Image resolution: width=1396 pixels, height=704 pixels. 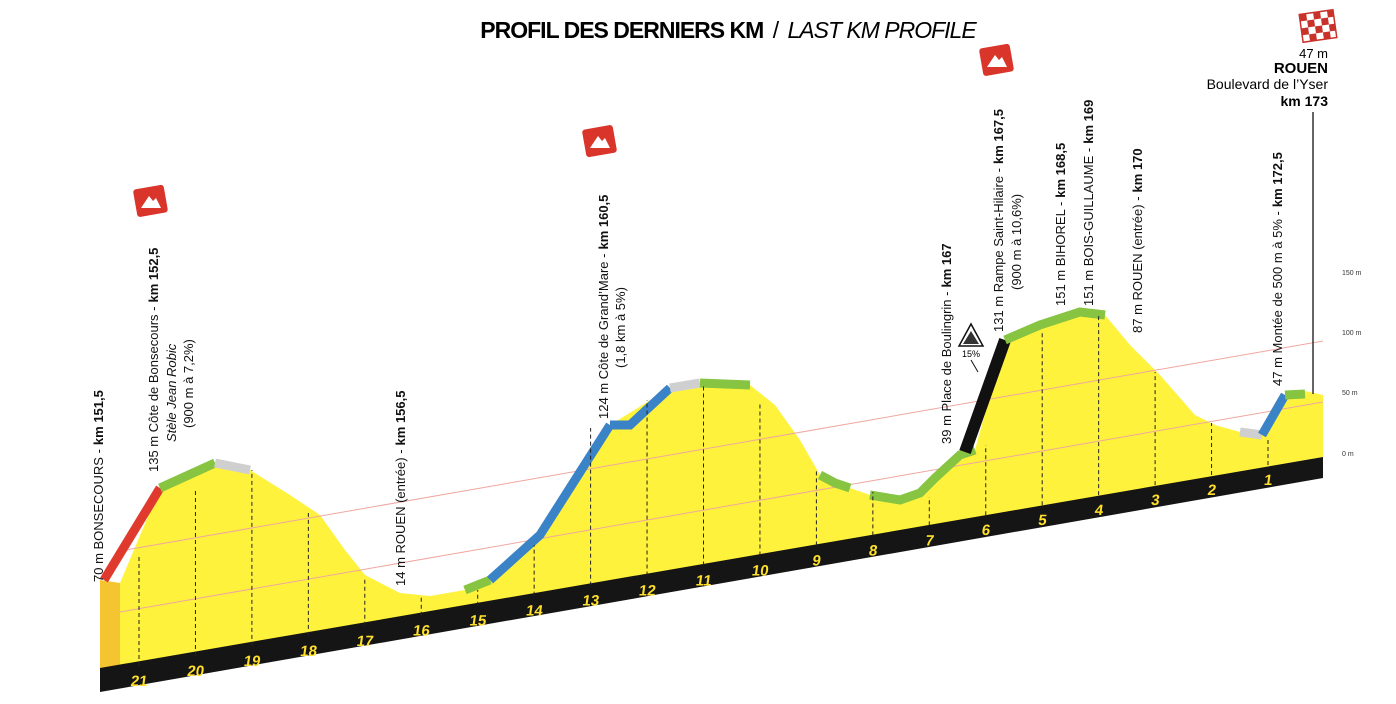 I want to click on km-marker: 19, so click(x=252, y=661).